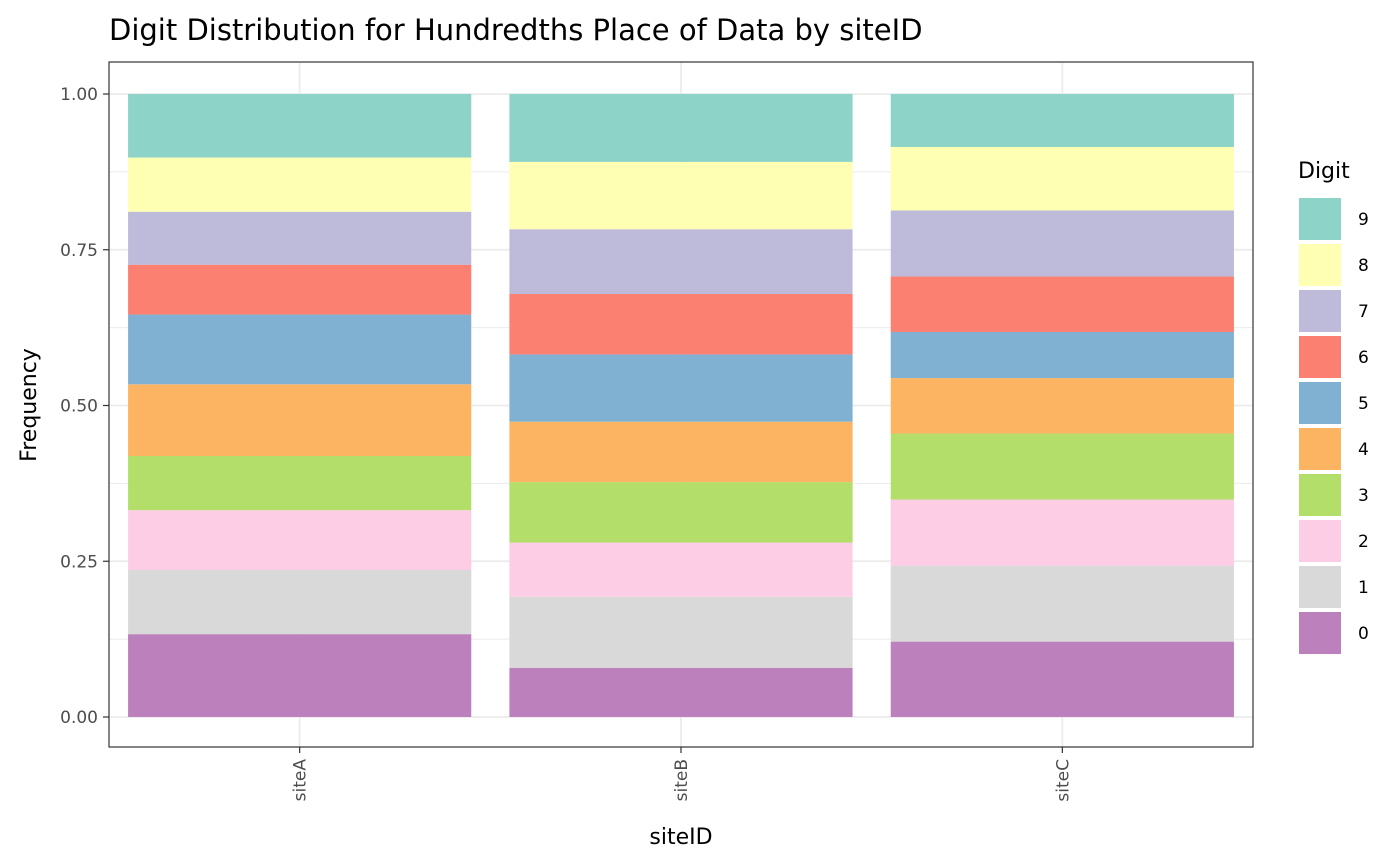  What do you see at coordinates (1363, 404) in the screenshot?
I see `legend-label: 5` at bounding box center [1363, 404].